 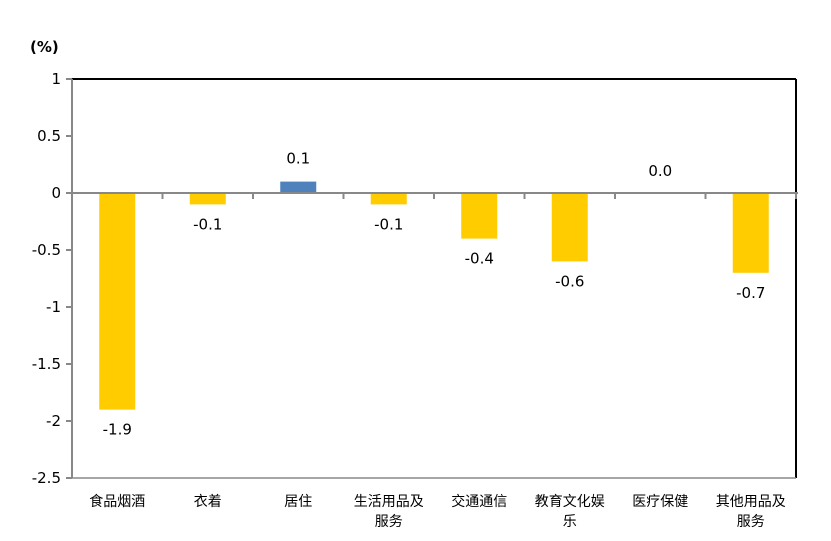 What do you see at coordinates (46, 250) in the screenshot?
I see `y-tick-label: -0.5` at bounding box center [46, 250].